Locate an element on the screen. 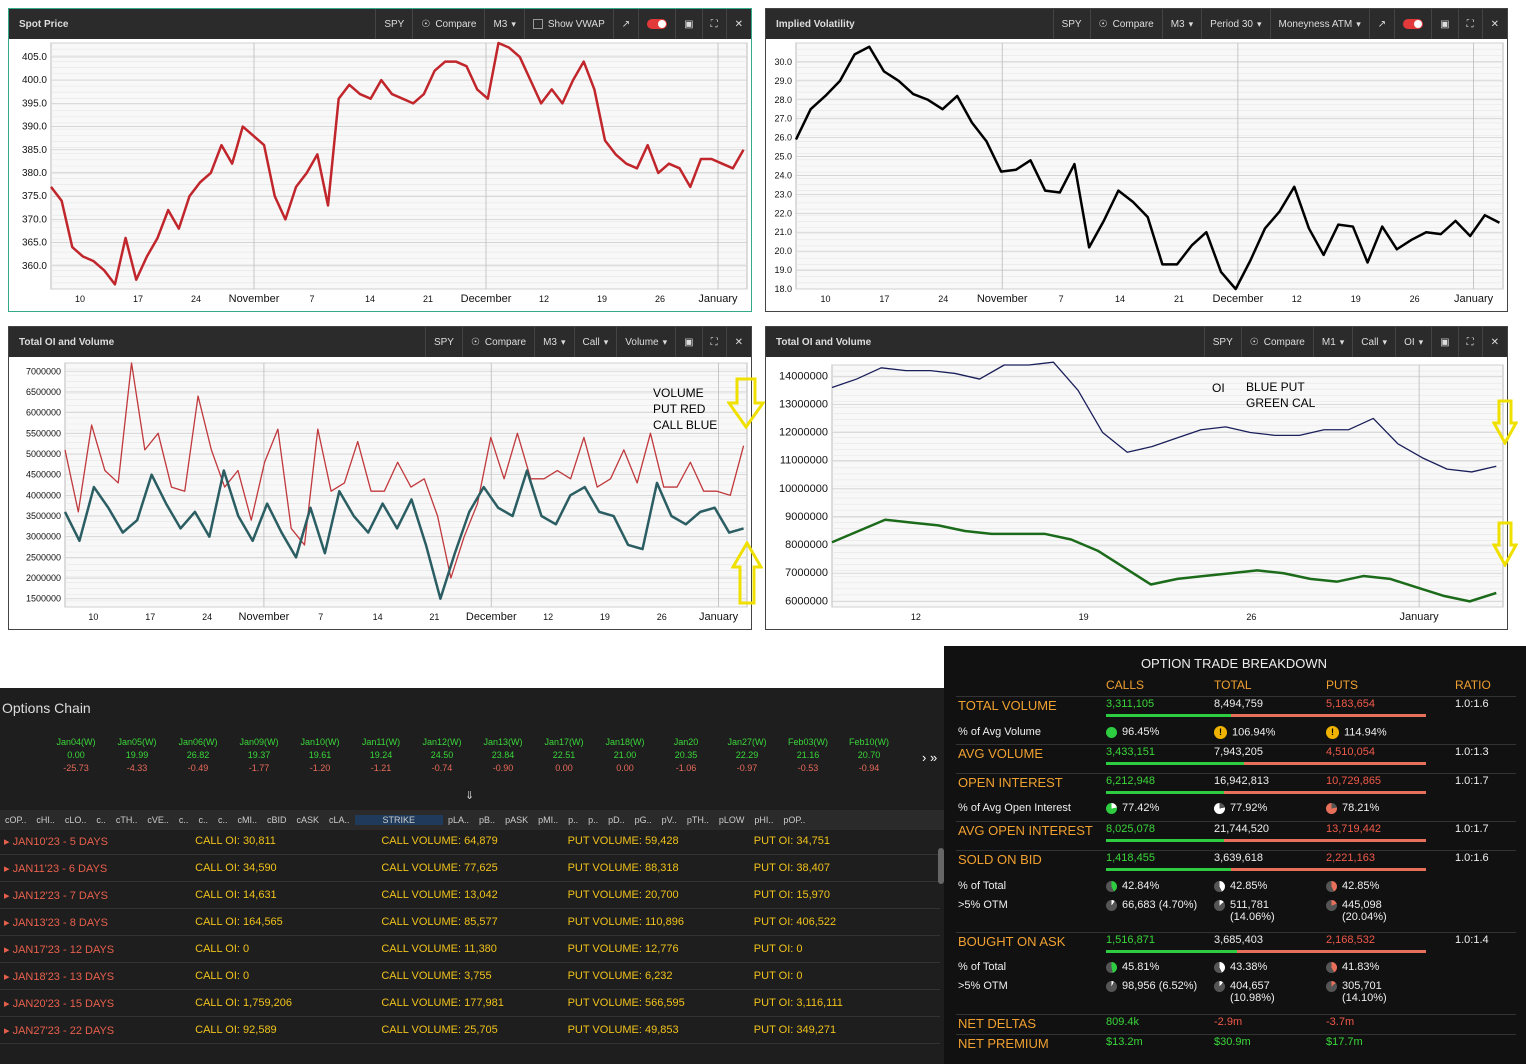  expiration-value: -25.73 is located at coordinates (76, 768).